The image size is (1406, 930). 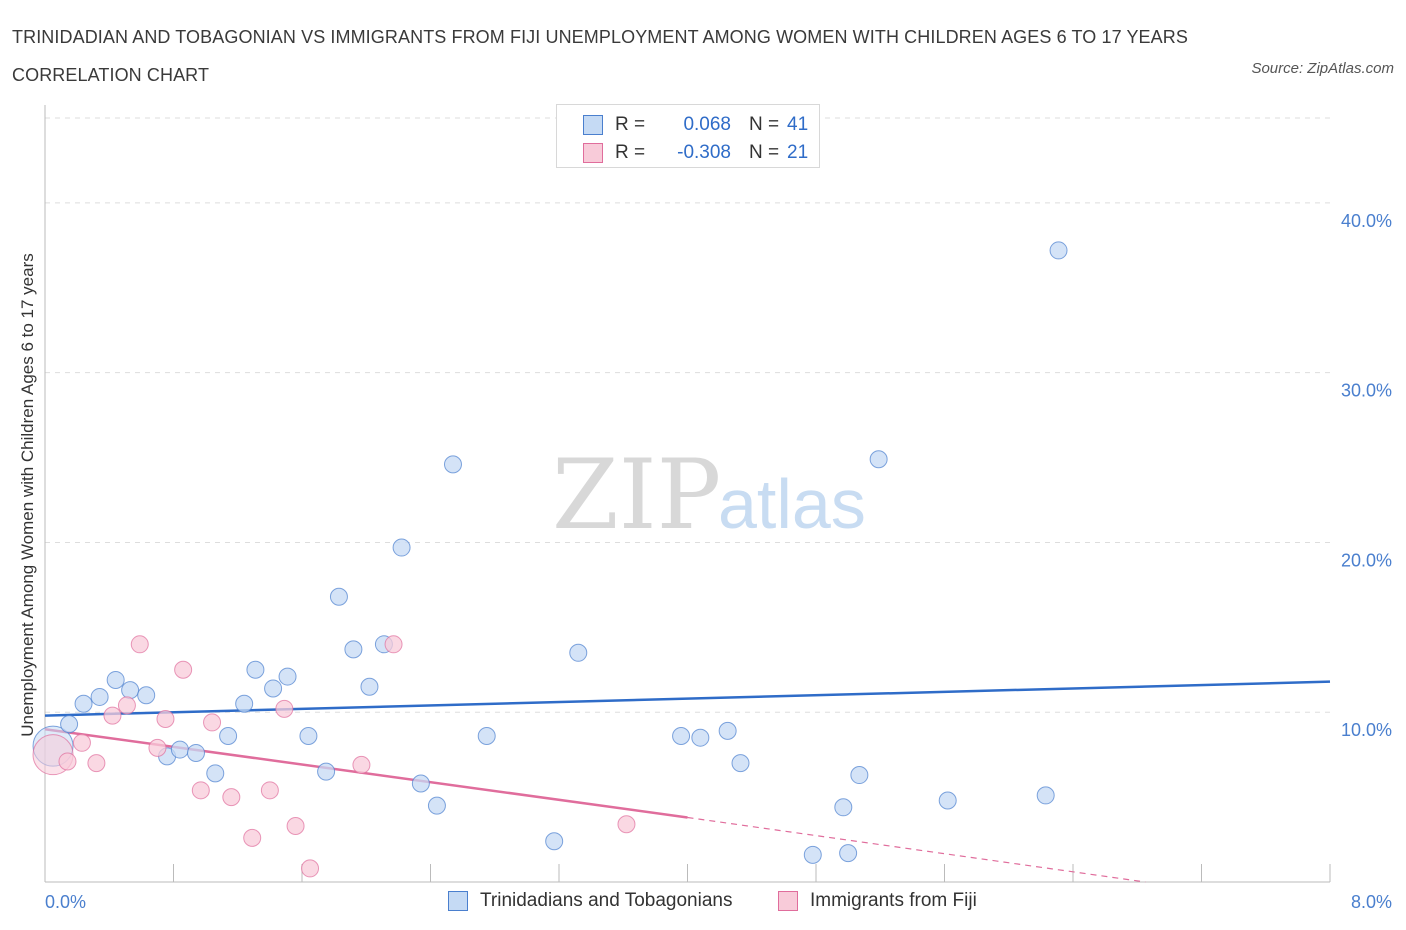 I want to click on r-value: -0.308, so click(x=704, y=152).